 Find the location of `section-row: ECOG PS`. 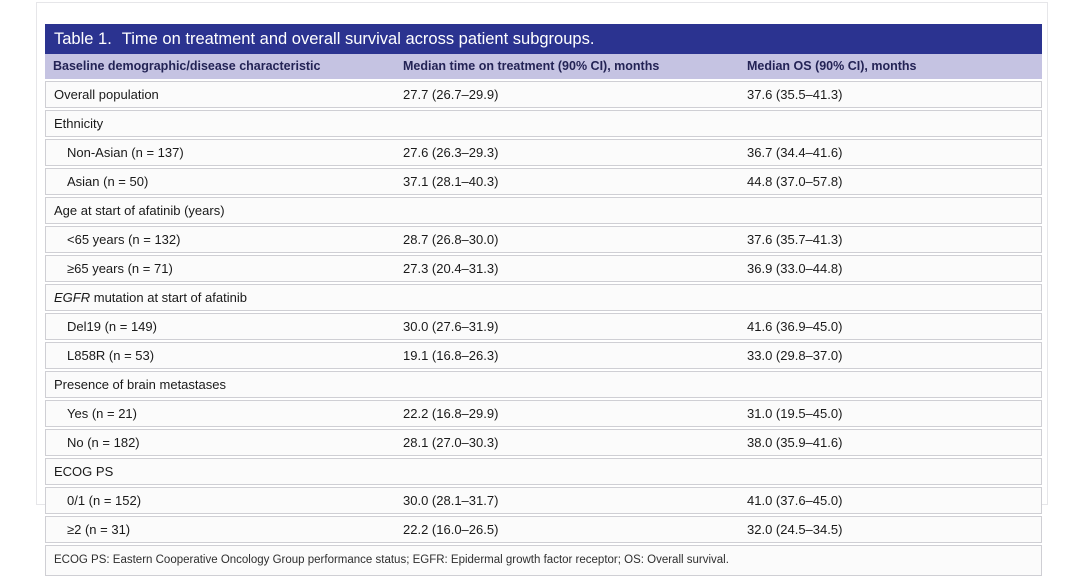

section-row: ECOG PS is located at coordinates (543, 471).